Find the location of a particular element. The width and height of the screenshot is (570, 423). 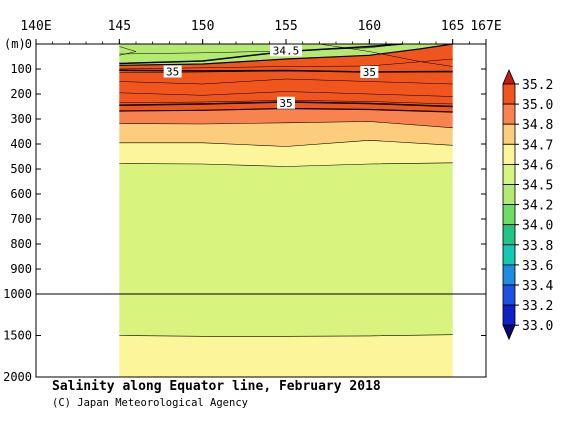

colorbar-label-4: 34.6 is located at coordinates (537, 165).